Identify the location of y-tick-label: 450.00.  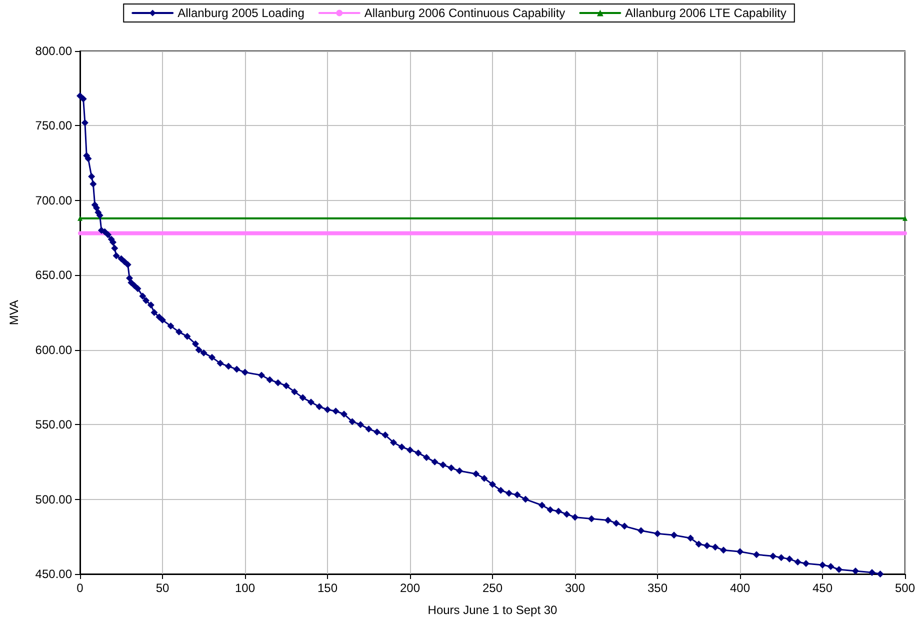
(53, 574).